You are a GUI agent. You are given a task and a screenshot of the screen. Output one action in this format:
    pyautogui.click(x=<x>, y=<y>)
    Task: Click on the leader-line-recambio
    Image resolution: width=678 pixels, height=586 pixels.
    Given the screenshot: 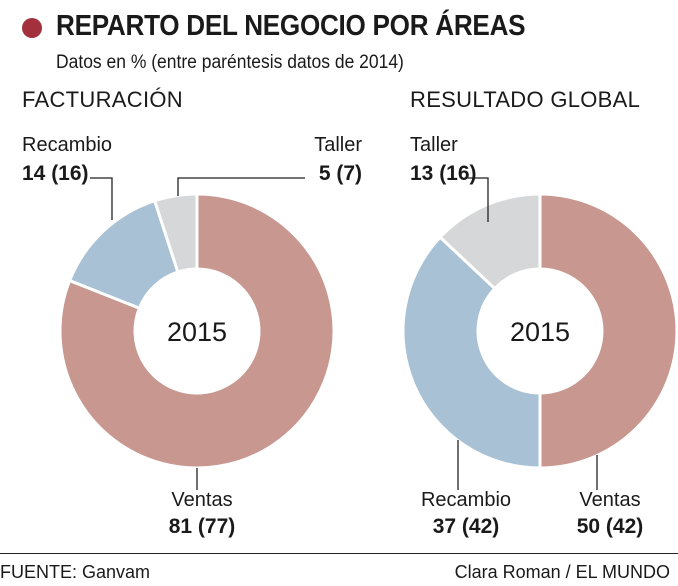 What is the action you would take?
    pyautogui.click(x=101, y=198)
    